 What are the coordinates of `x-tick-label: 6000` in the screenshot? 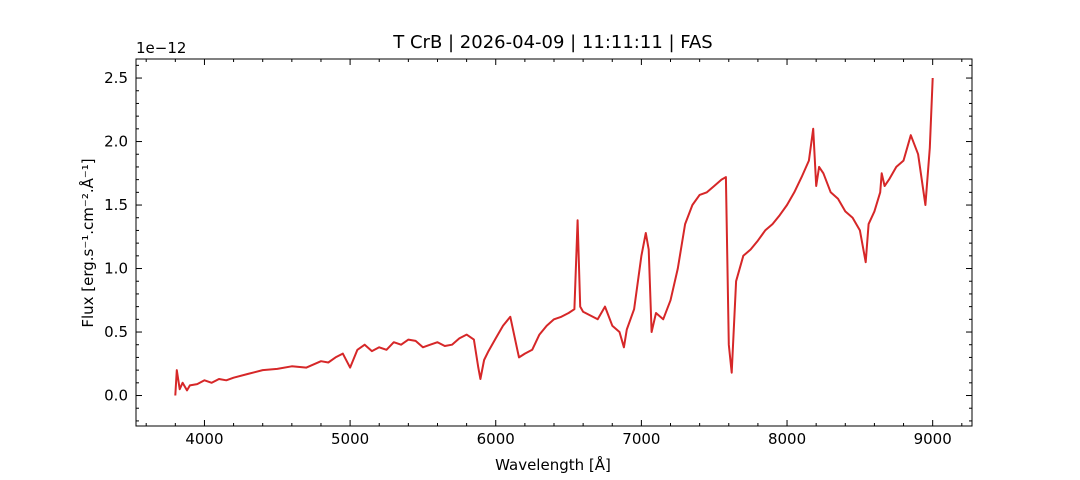 It's located at (496, 439).